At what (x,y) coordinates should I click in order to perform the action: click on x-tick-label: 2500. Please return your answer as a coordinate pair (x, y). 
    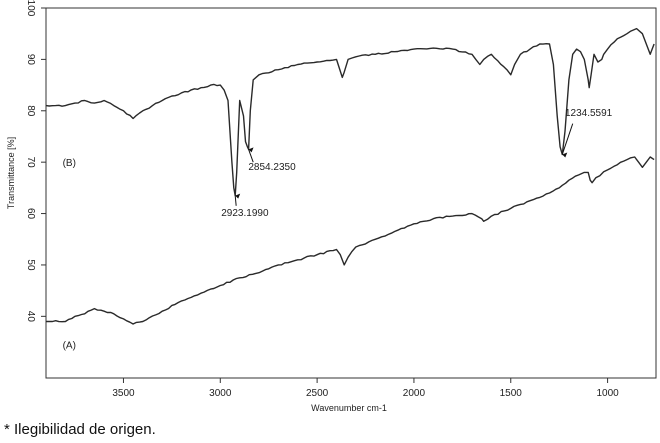
    Looking at the image, I should click on (317, 393).